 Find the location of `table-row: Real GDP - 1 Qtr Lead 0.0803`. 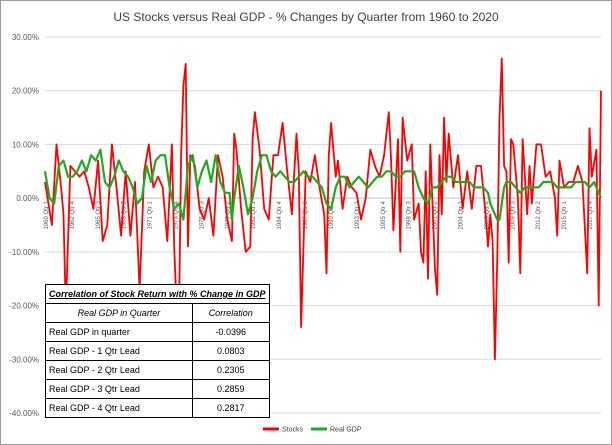

table-row: Real GDP - 1 Qtr Lead 0.0803 is located at coordinates (157, 351).